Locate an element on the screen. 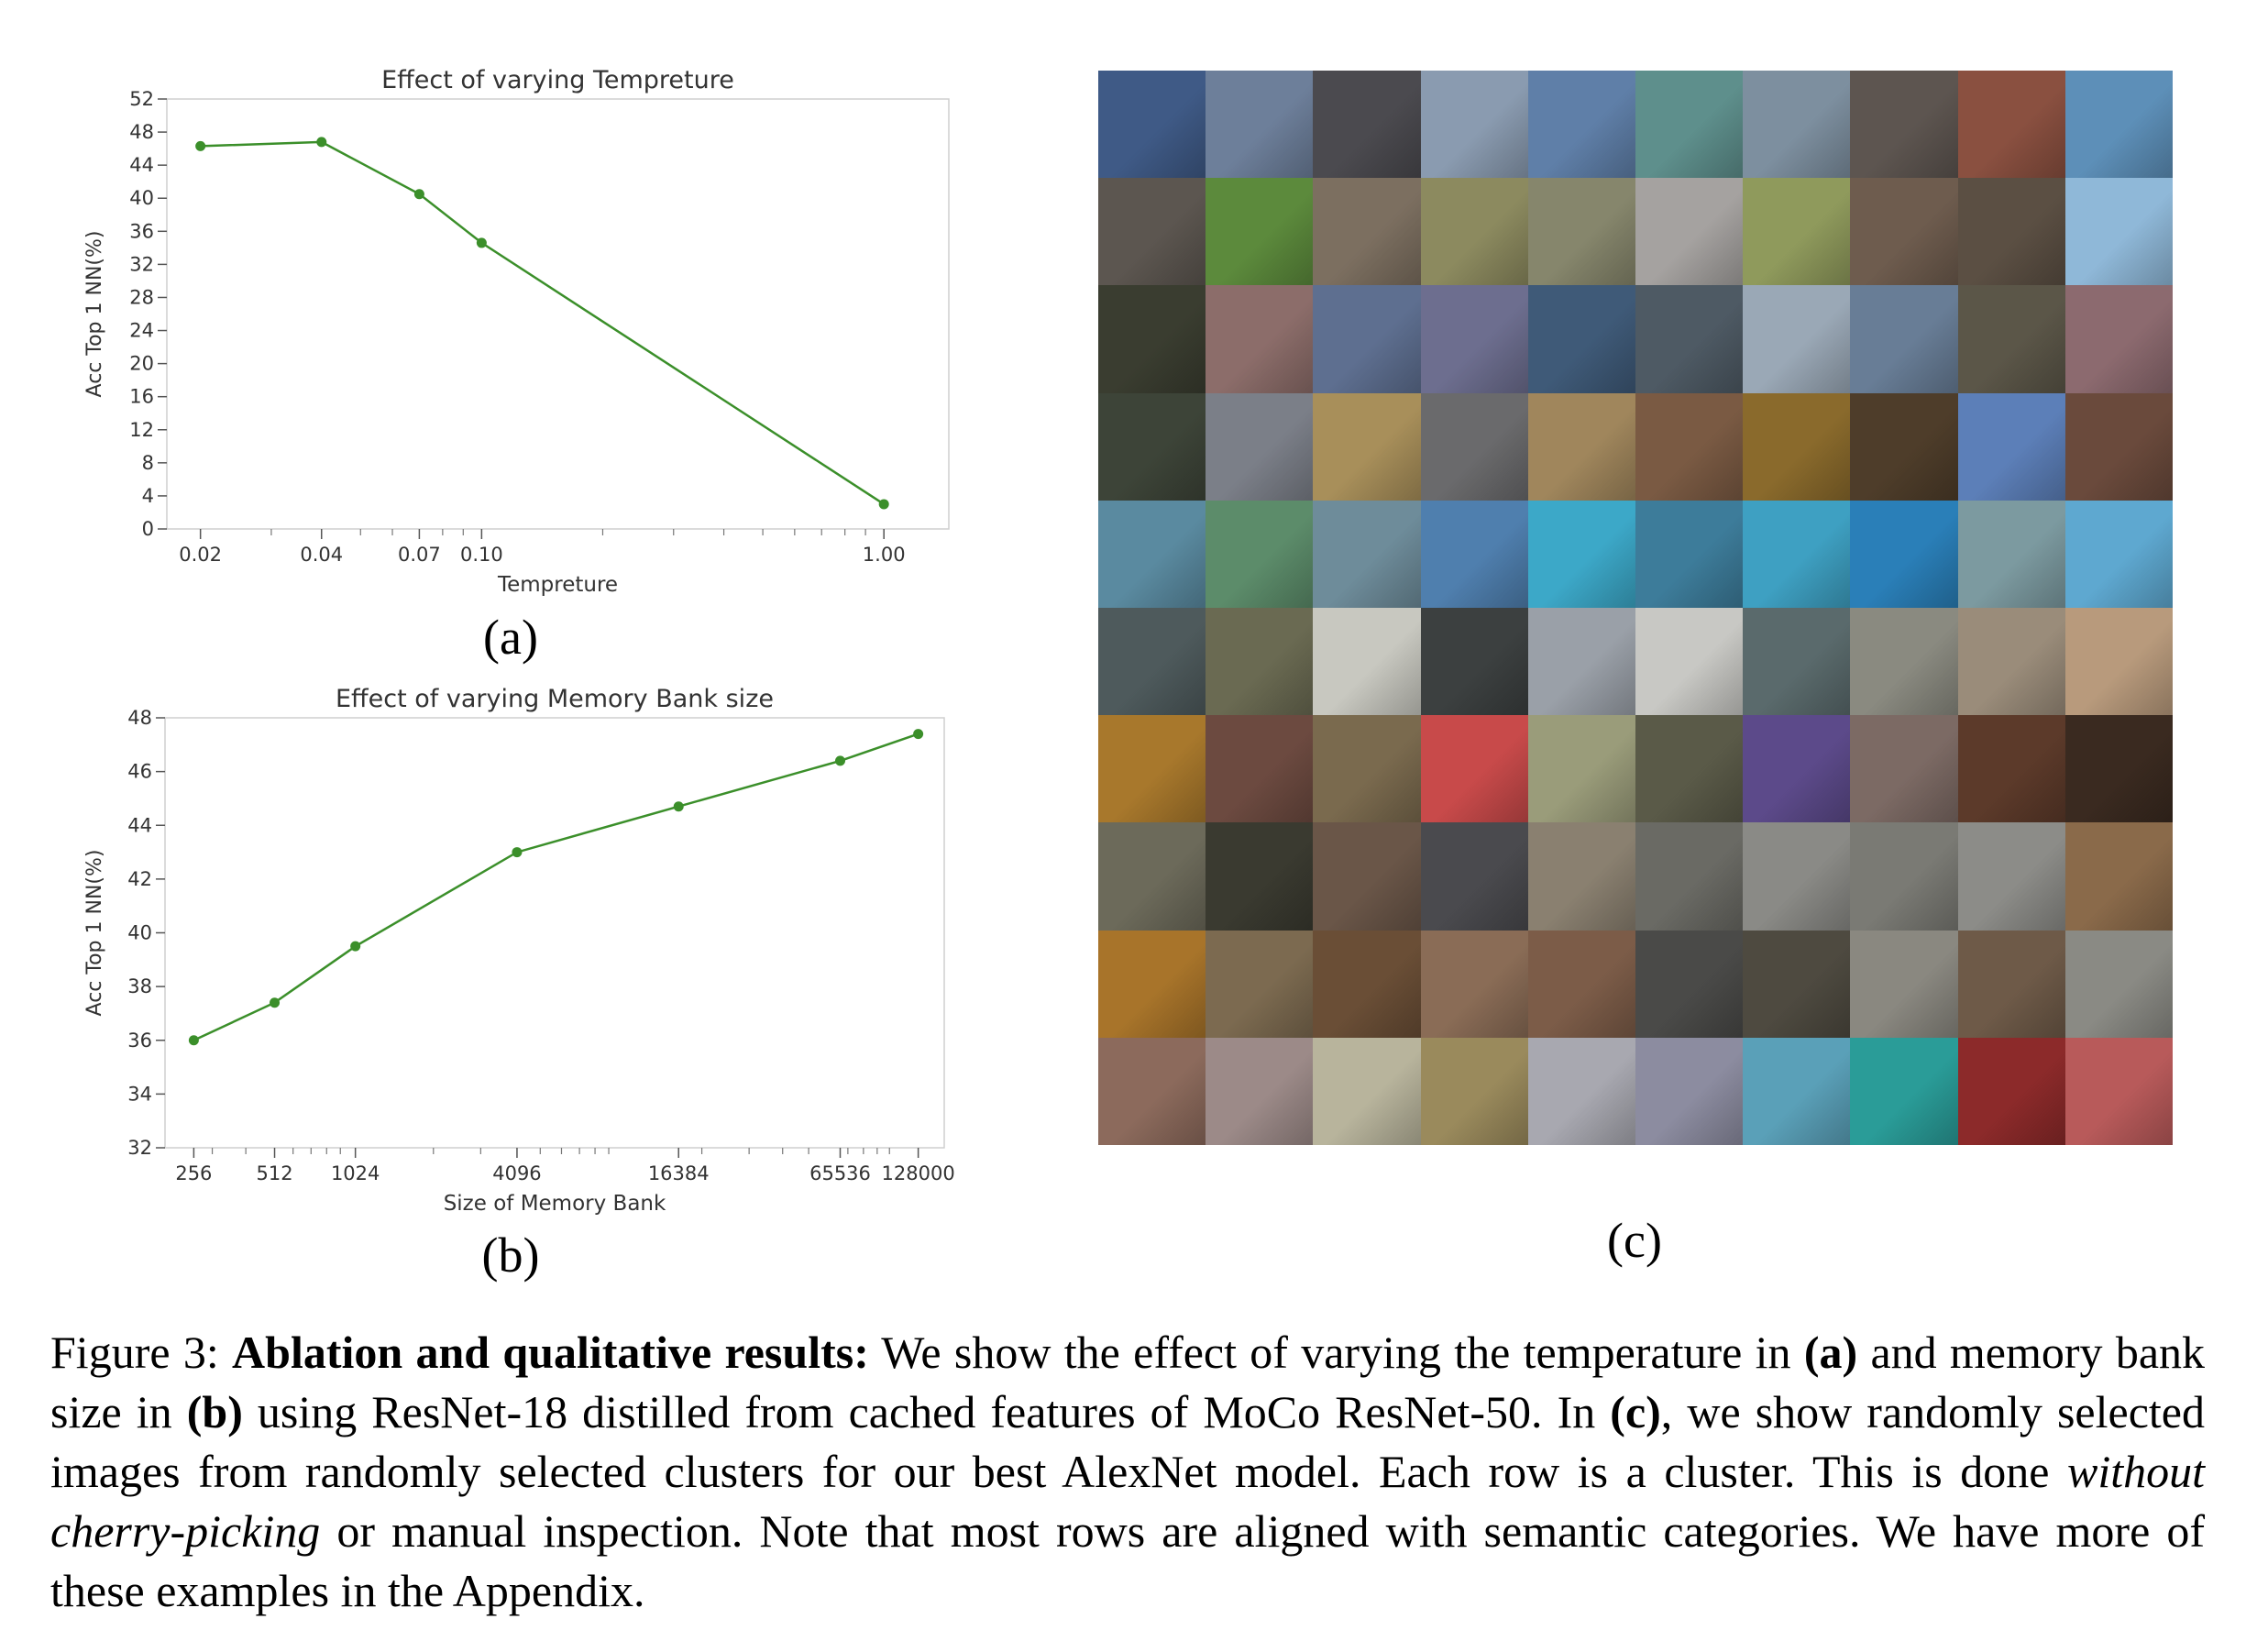  x-tick-label: 0.04 is located at coordinates (321, 555).